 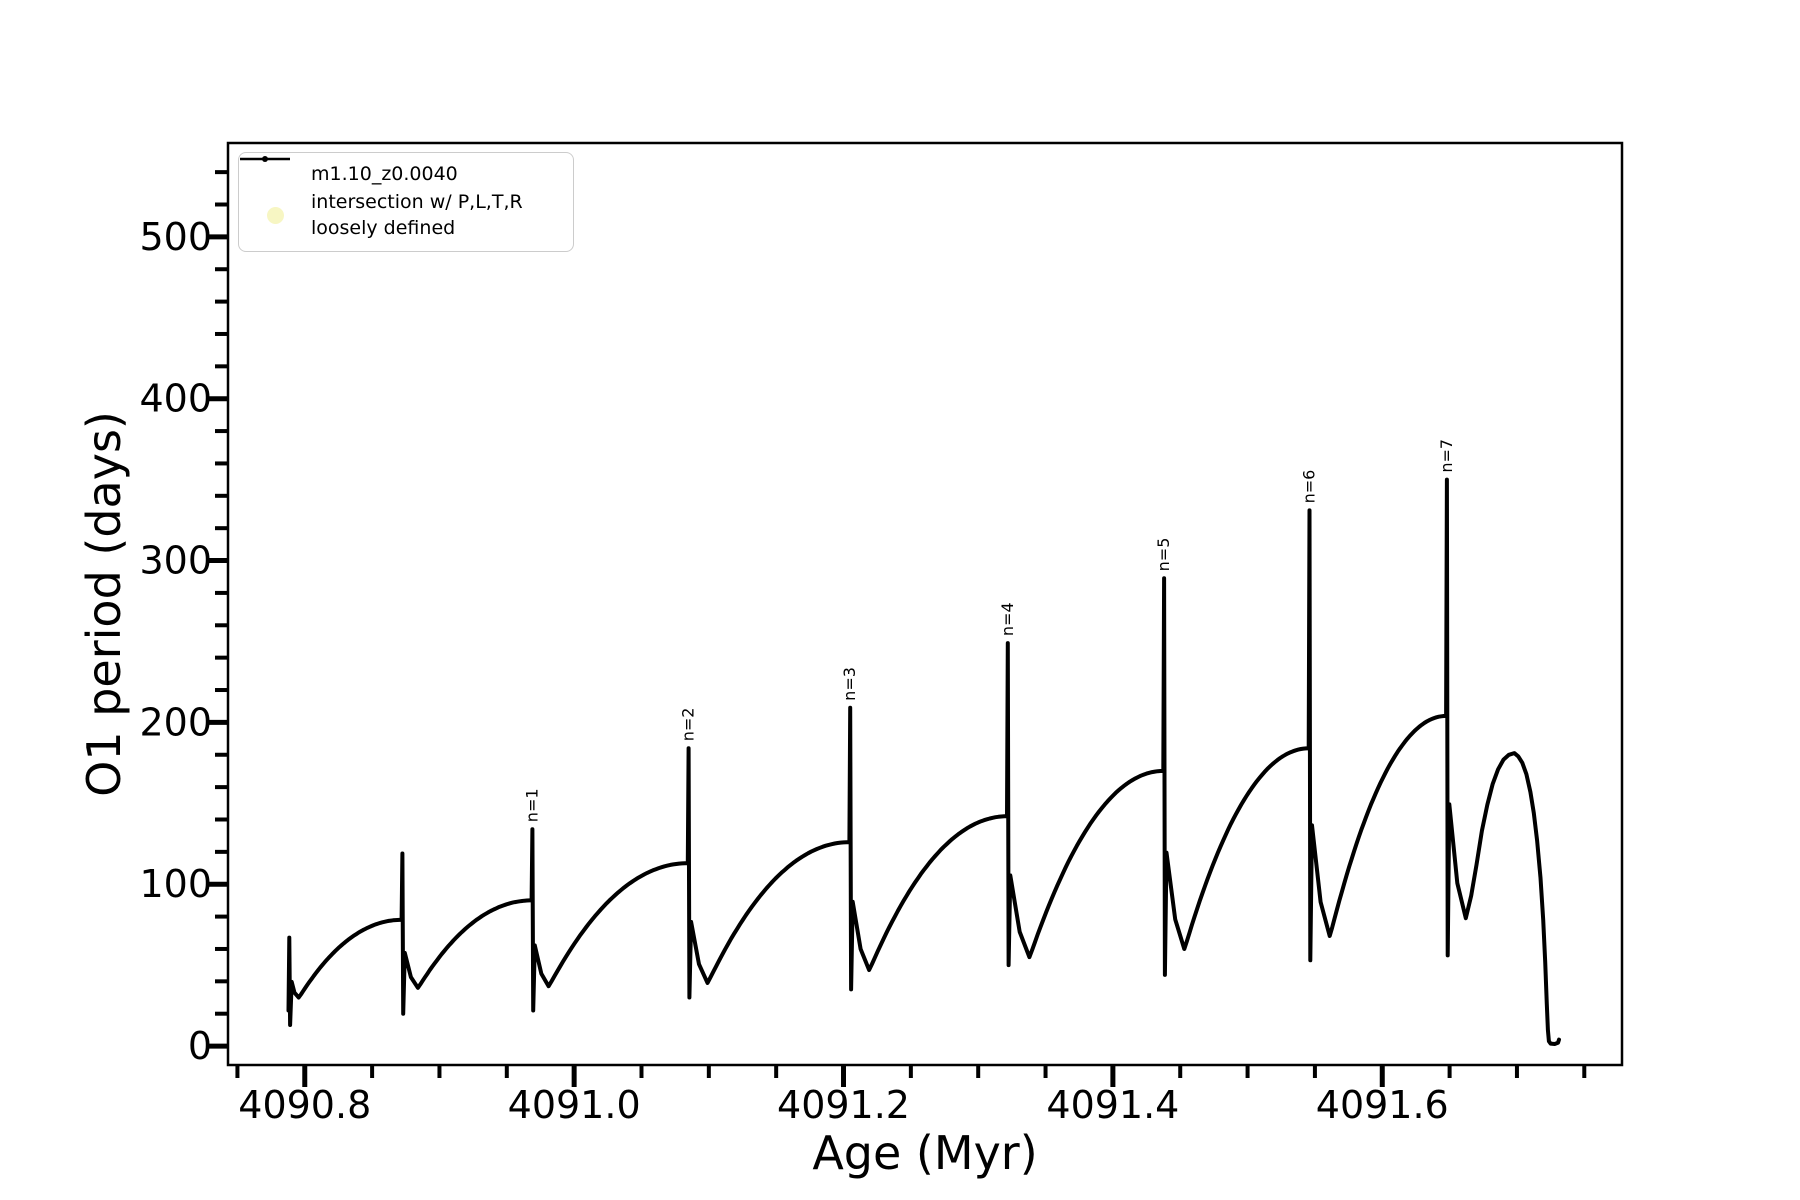 What do you see at coordinates (843, 1105) in the screenshot?
I see `x-tick-label: 4091.2` at bounding box center [843, 1105].